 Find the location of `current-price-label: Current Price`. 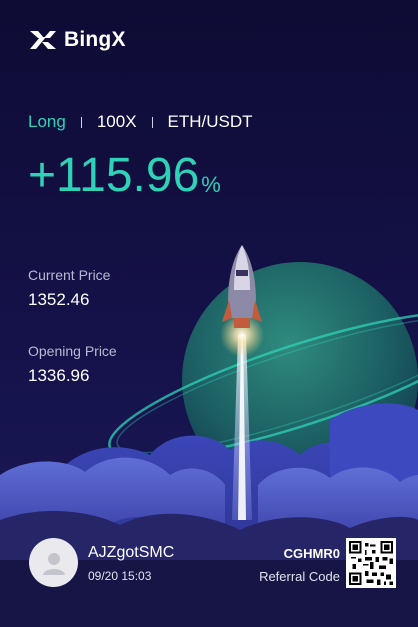

current-price-label: Current Price is located at coordinates (69, 275).